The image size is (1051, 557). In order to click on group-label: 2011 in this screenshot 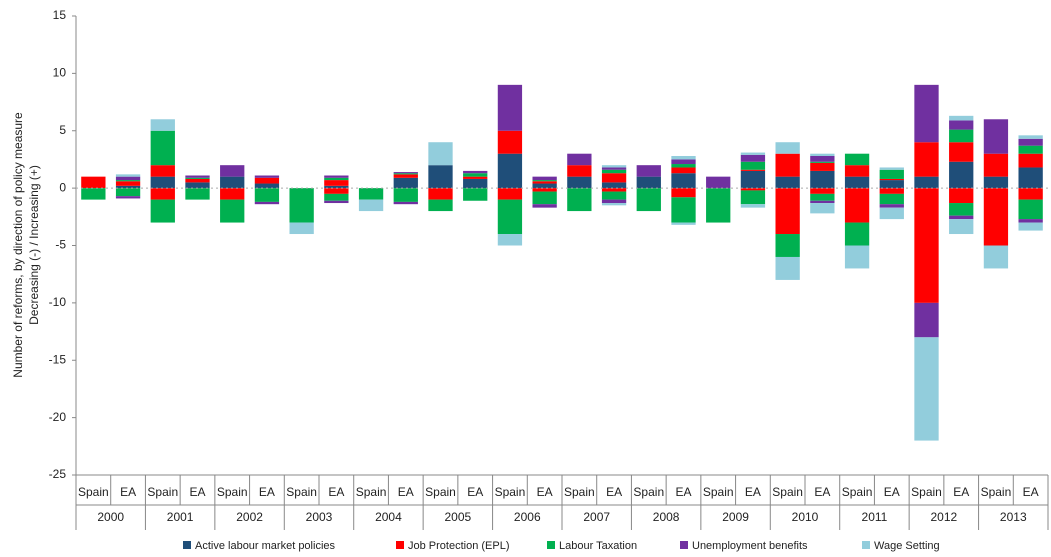, I will do `click(875, 517)`.